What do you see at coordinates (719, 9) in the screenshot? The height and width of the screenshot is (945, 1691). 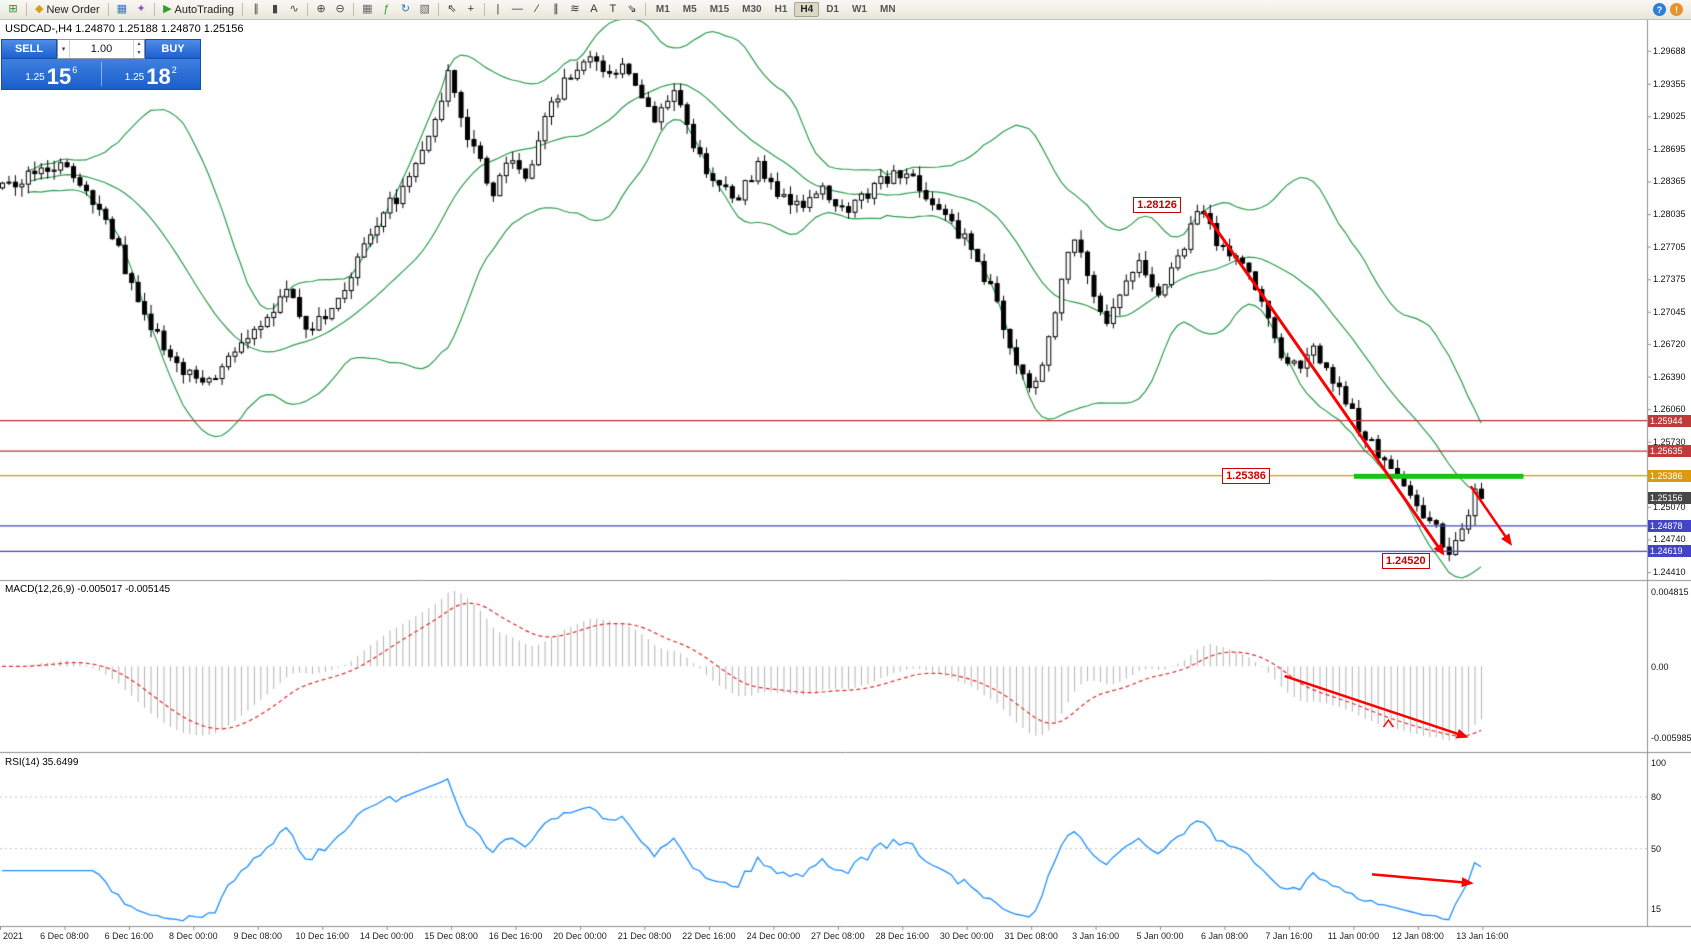 I see `timeframe-m15-button: M15` at bounding box center [719, 9].